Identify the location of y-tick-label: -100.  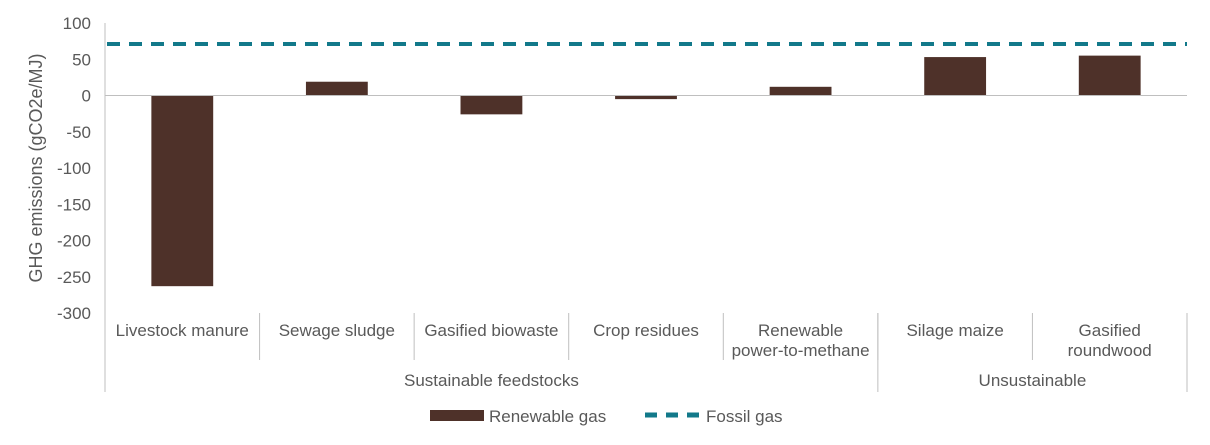
(74, 168).